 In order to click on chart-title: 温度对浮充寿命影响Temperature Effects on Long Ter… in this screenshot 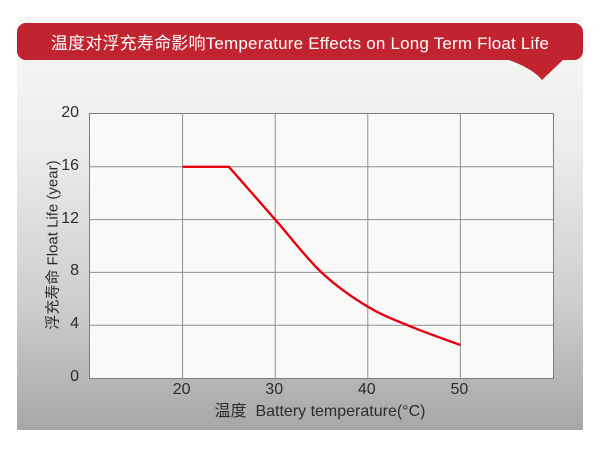, I will do `click(300, 43)`.